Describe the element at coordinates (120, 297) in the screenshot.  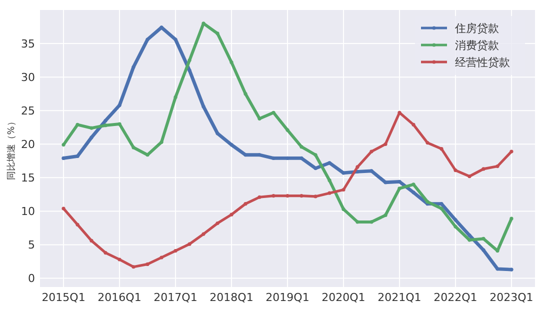
I see `x-tick-label: 2016Q1` at that location.